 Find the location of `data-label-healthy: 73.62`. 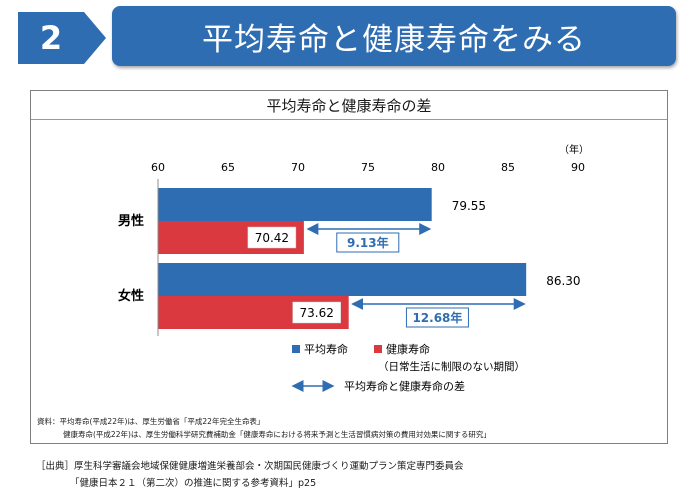

data-label-healthy: 73.62 is located at coordinates (317, 313).